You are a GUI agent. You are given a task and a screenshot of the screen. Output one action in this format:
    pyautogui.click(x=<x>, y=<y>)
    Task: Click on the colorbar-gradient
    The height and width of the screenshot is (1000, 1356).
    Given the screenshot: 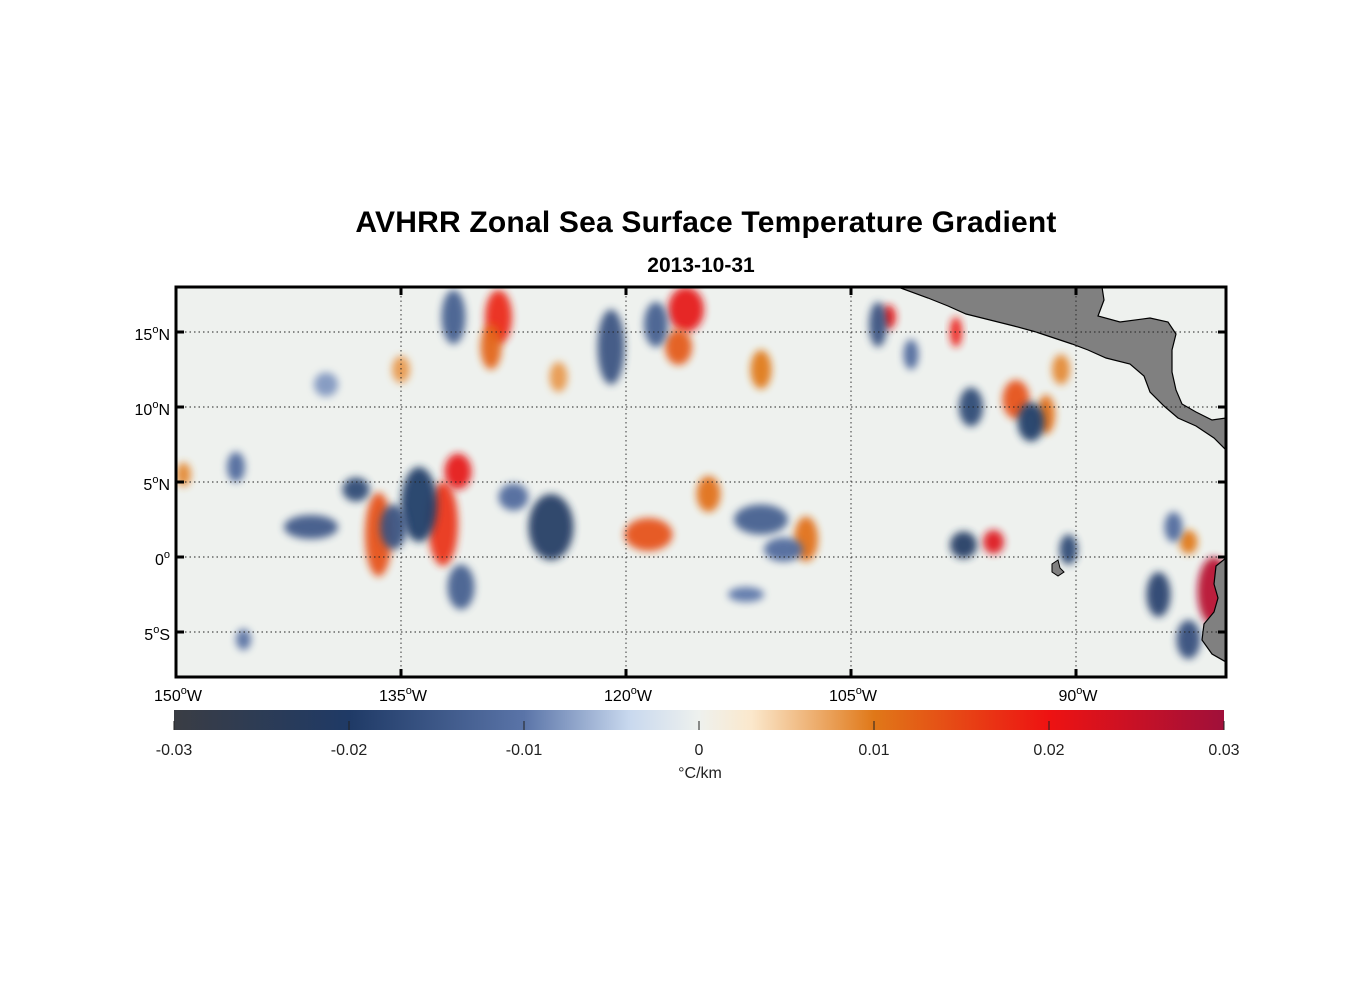 What is the action you would take?
    pyautogui.click(x=699, y=720)
    